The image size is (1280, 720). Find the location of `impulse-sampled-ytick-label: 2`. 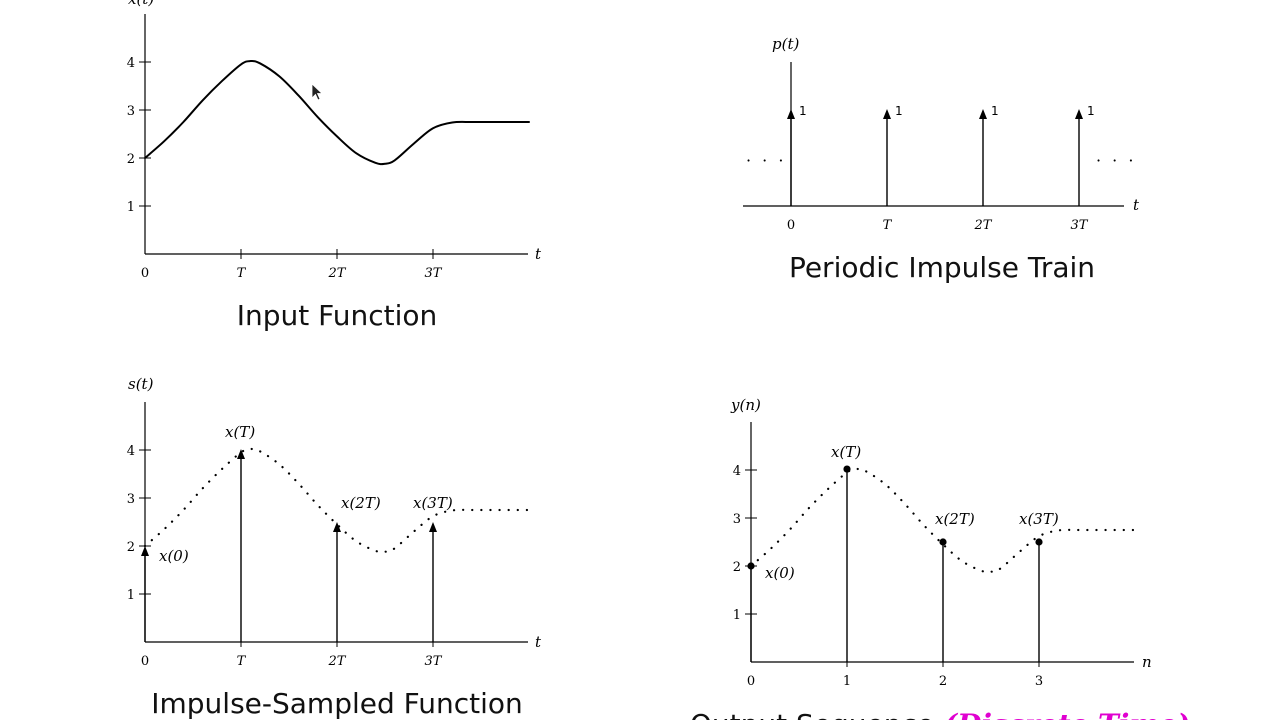

impulse-sampled-ytick-label: 2 is located at coordinates (131, 547).